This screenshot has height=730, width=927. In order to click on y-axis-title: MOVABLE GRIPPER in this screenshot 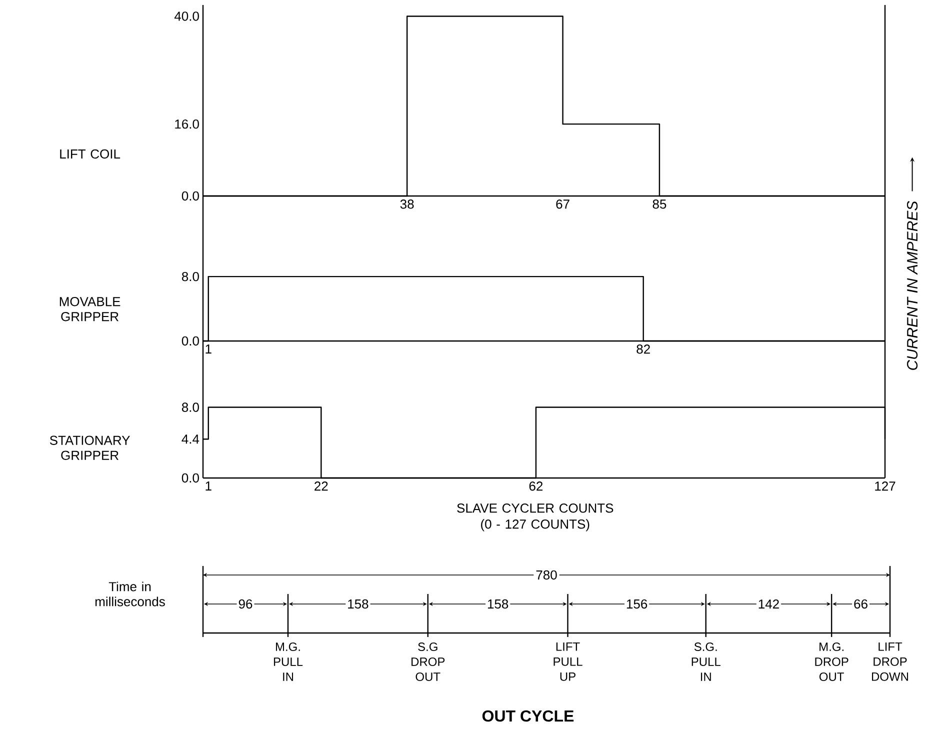, I will do `click(90, 309)`.